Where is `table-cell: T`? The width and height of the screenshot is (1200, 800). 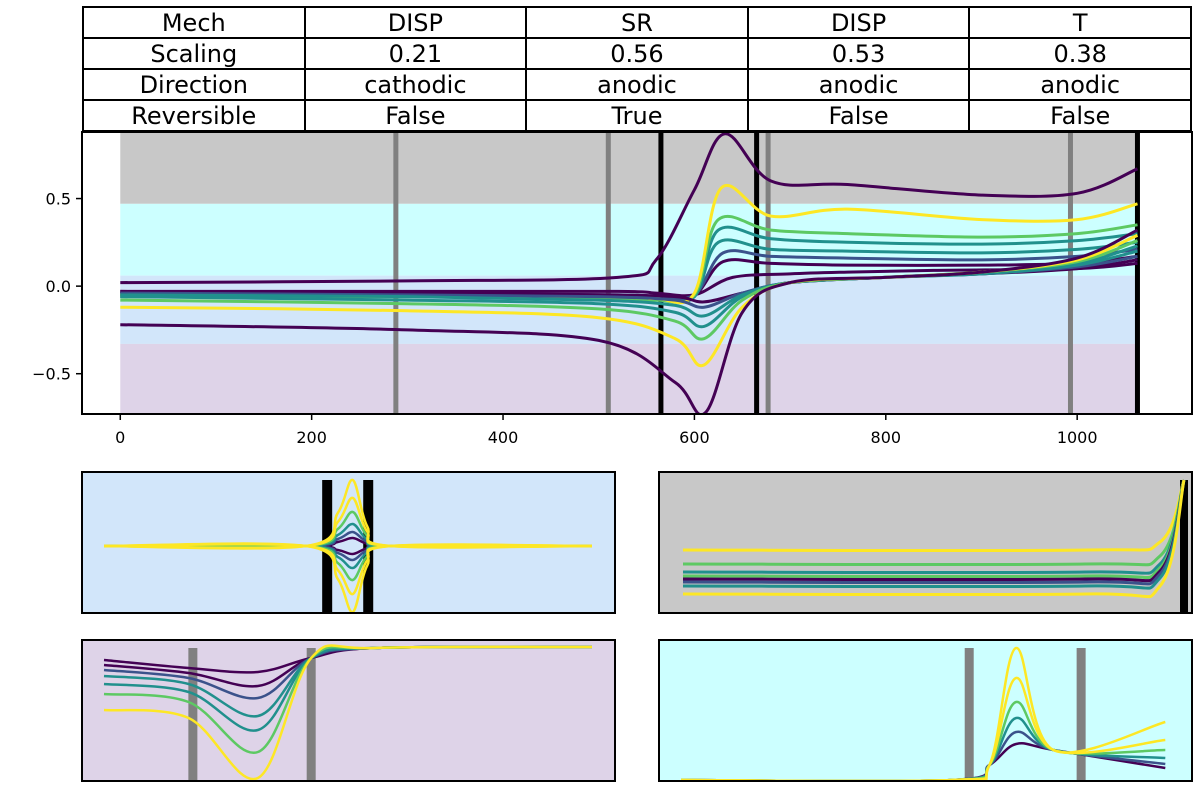 table-cell: T is located at coordinates (1080, 22).